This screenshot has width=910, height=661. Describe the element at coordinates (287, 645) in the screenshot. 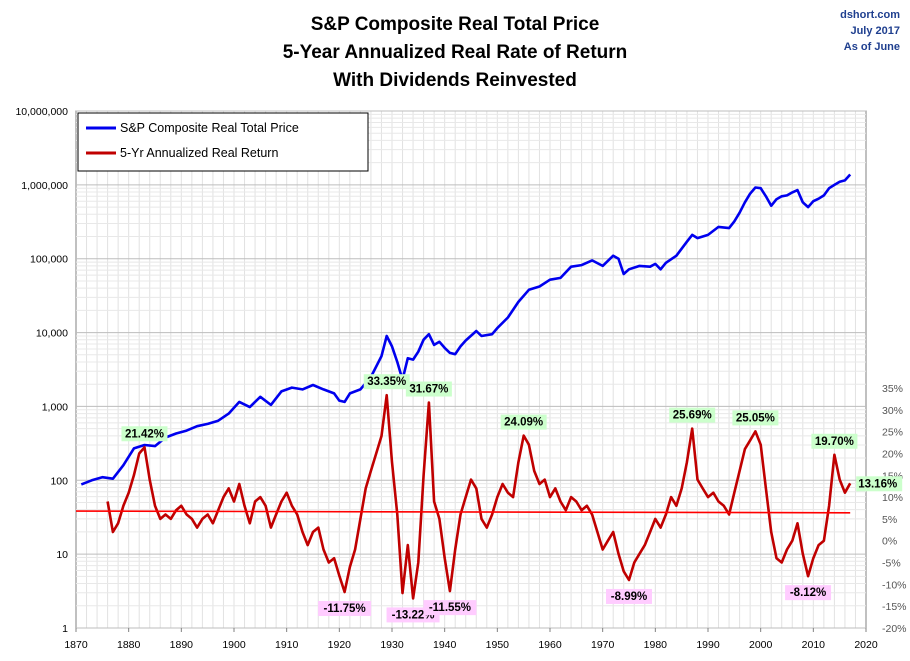

I see `x-tick-label: 1910` at that location.